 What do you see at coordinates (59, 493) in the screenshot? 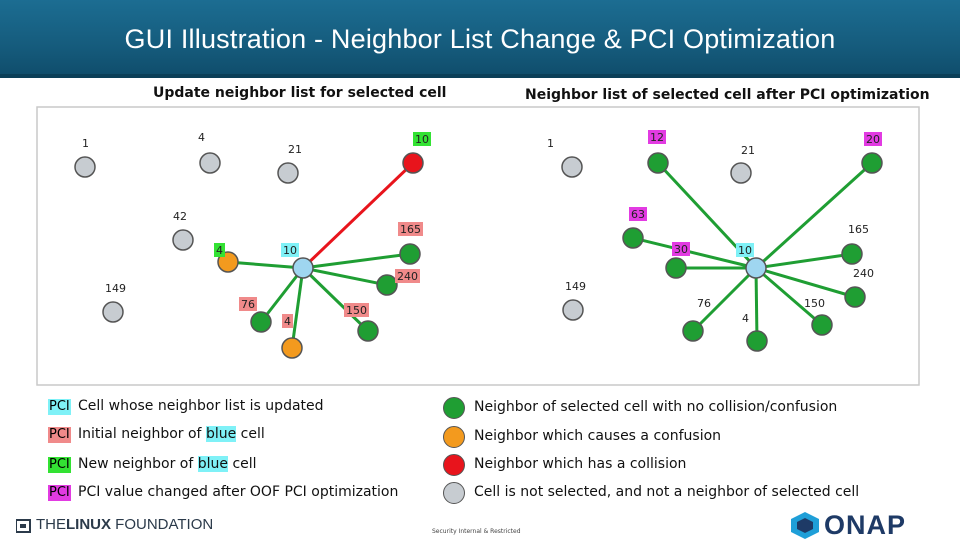
I see `legend-pci-tag-magenta: PCI` at bounding box center [59, 493].